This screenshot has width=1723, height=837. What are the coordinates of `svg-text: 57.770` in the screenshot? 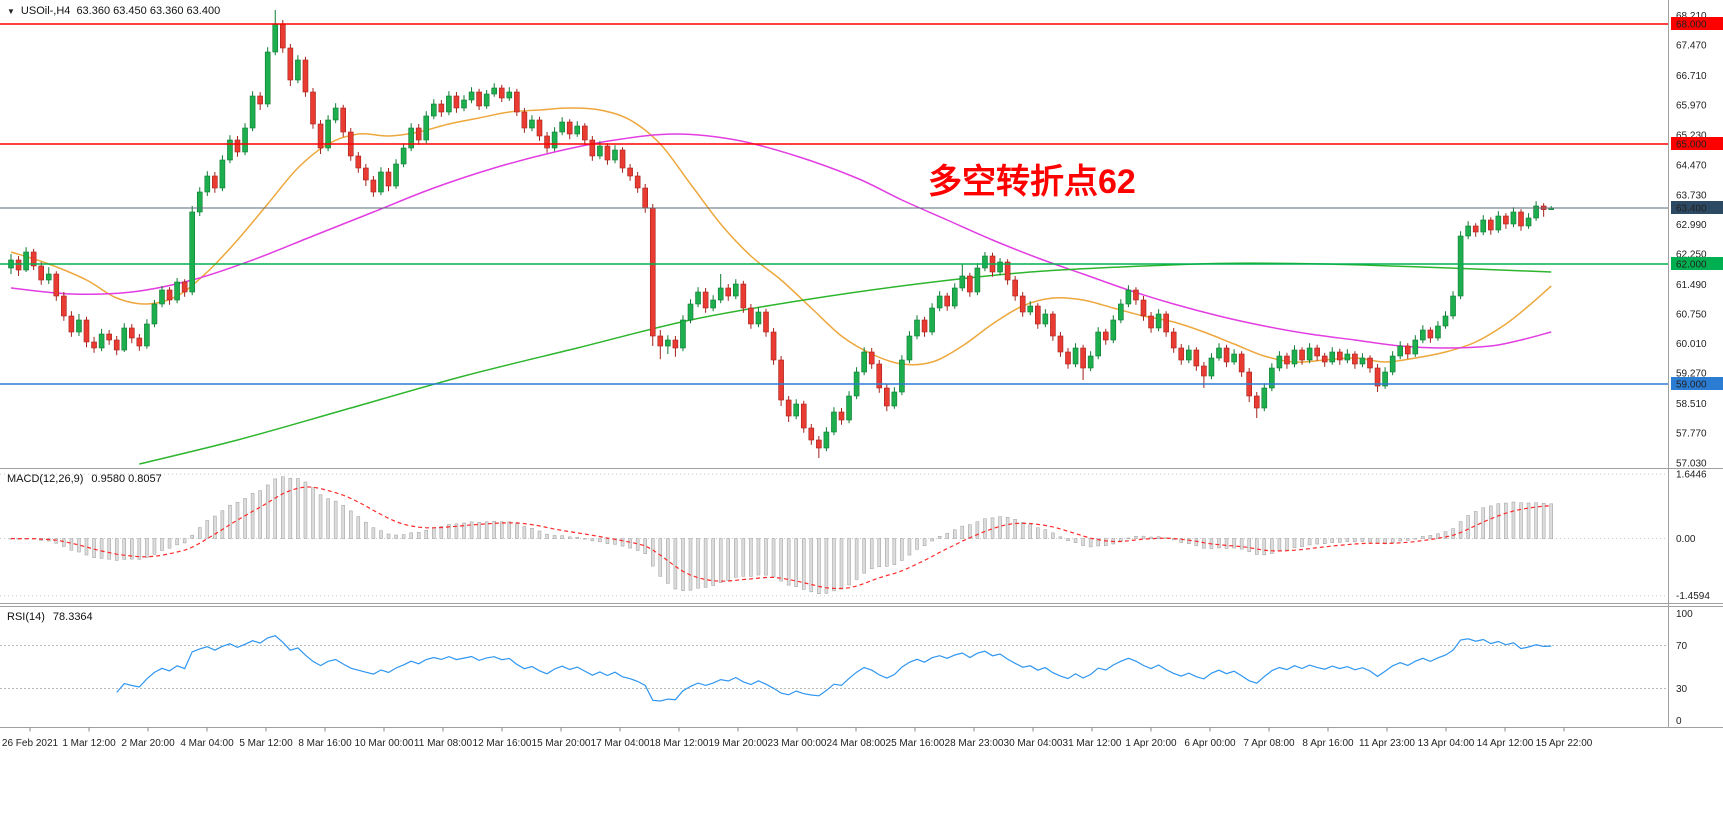 It's located at (1691, 434).